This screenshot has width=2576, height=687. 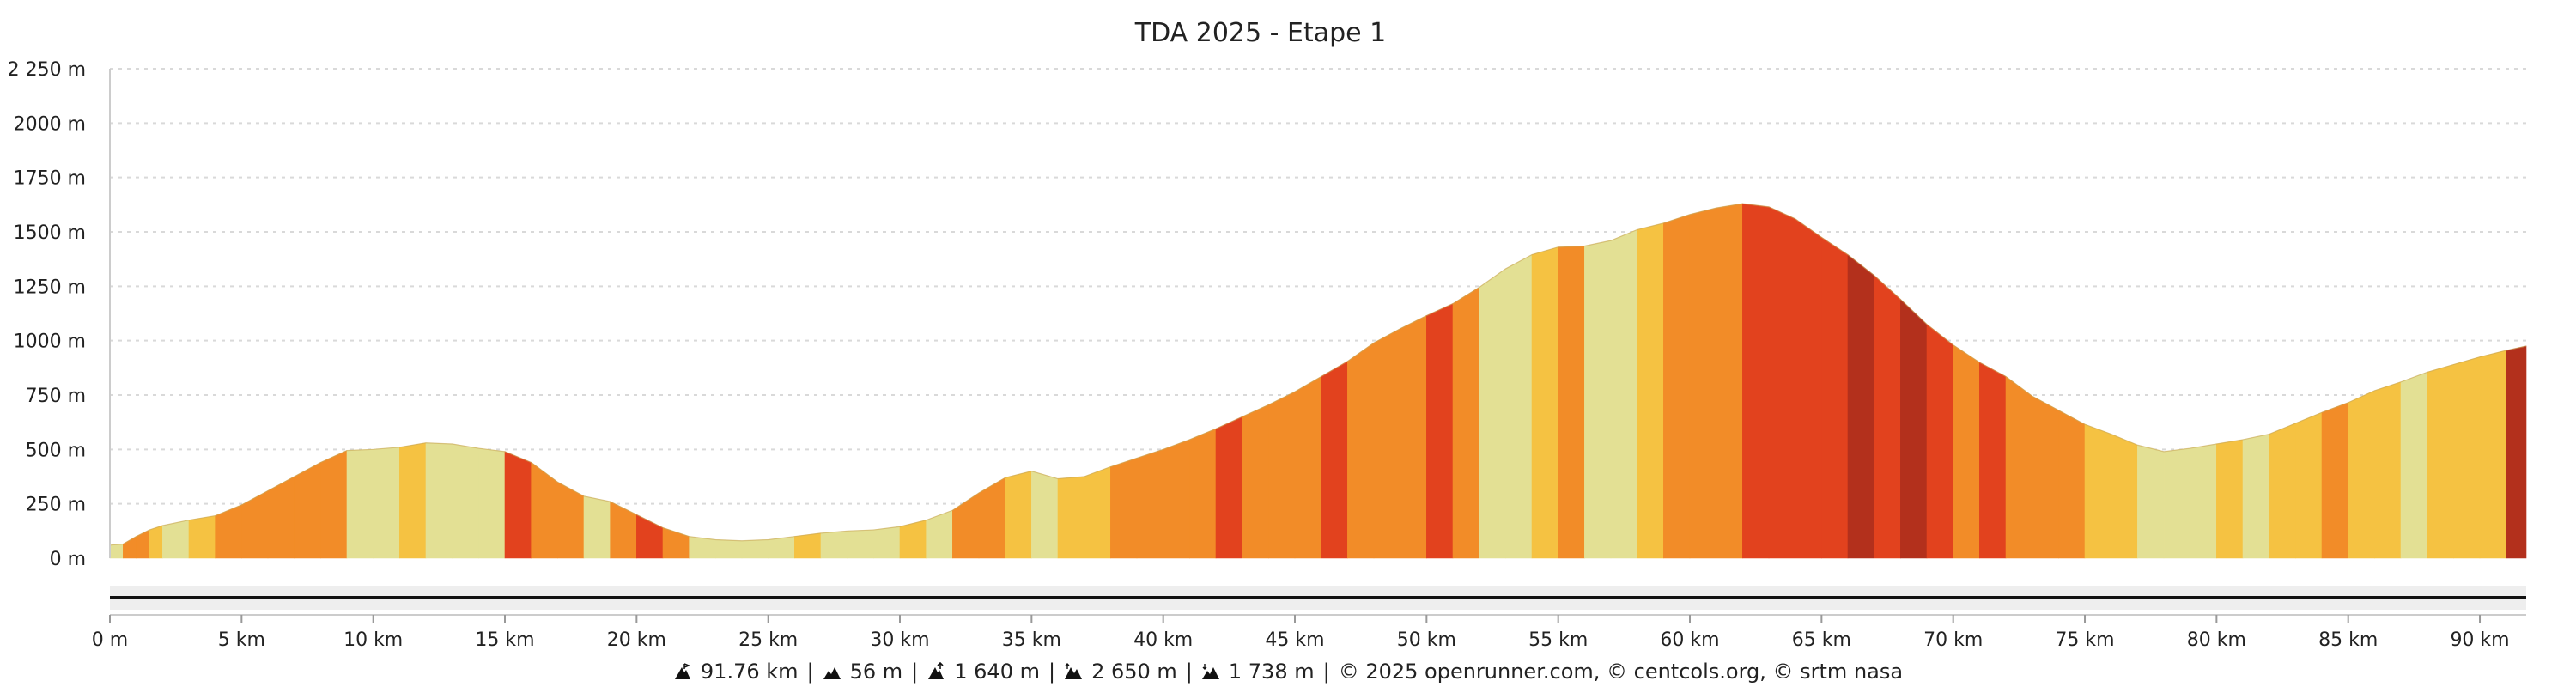 I want to click on y-tick-label: 1000 m, so click(x=50, y=342).